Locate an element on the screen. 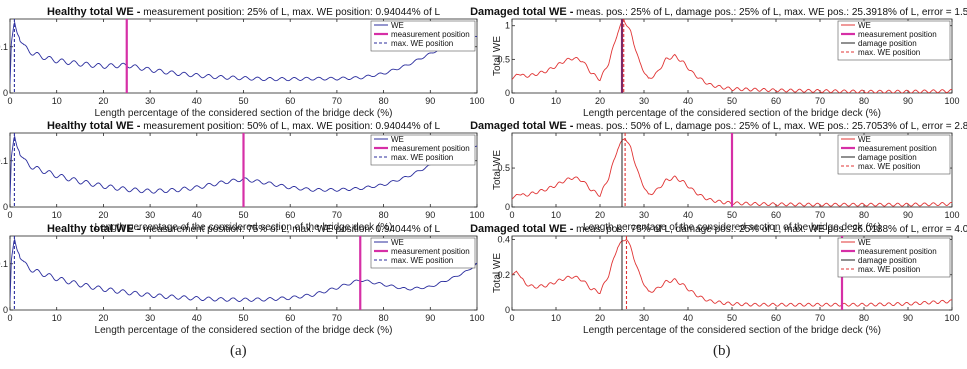 This screenshot has height=369, width=967. y-tick-label: 0.5 is located at coordinates (503, 168).